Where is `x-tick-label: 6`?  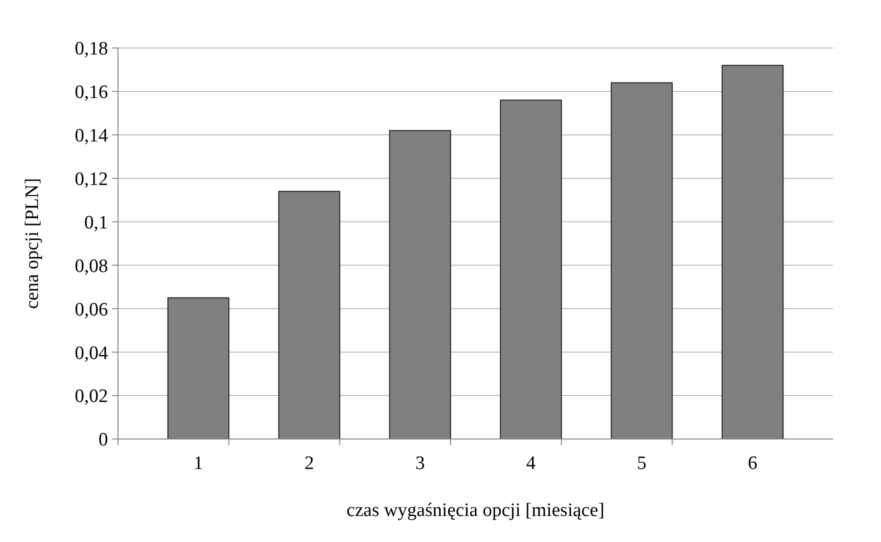
x-tick-label: 6 is located at coordinates (753, 463).